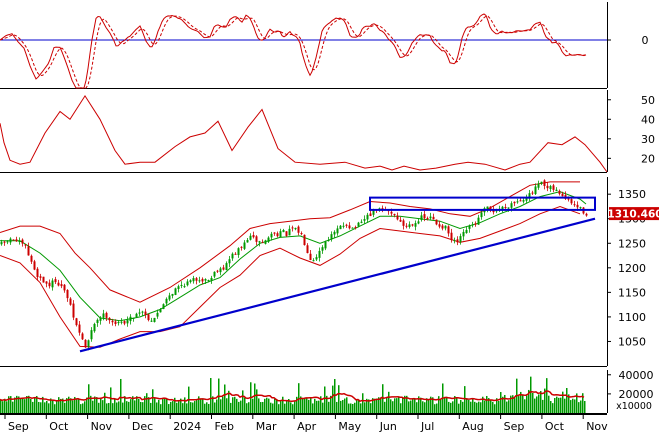 The width and height of the screenshot is (659, 441). I want to click on x-tick-label: Oct, so click(59, 426).